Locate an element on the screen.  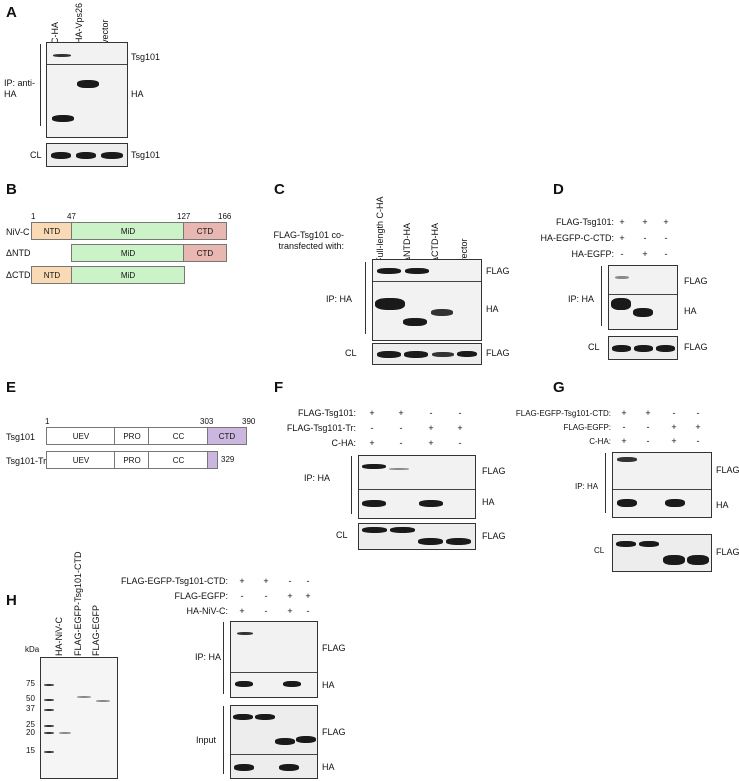
construct-name: Tsg101-Tr is located at coordinates (26, 461).